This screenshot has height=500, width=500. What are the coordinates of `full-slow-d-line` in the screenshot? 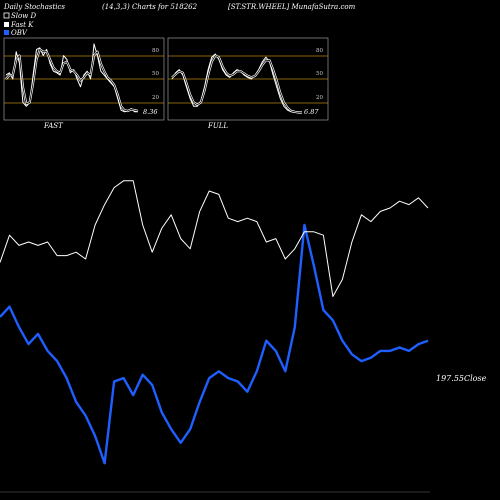 It's located at (236, 84).